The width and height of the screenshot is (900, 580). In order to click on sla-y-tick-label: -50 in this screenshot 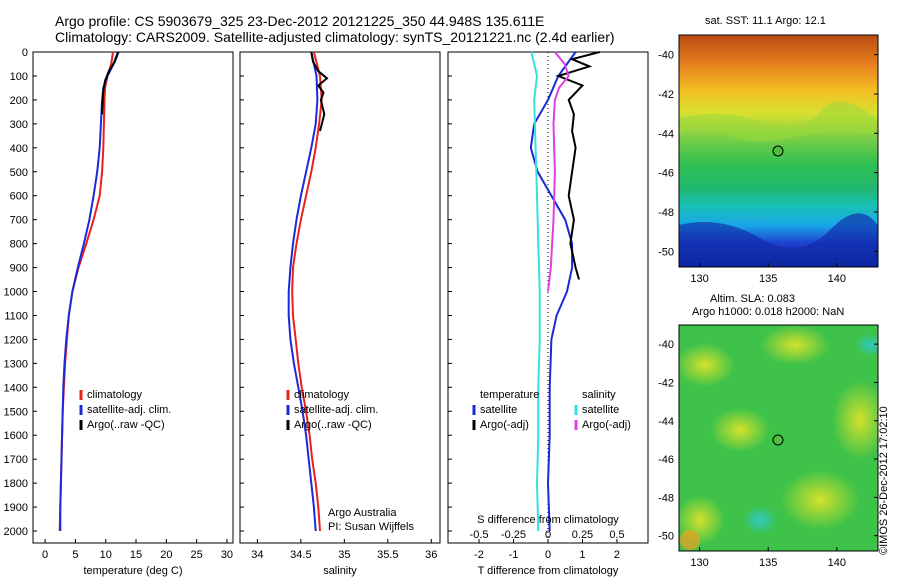, I will do `click(666, 537)`.